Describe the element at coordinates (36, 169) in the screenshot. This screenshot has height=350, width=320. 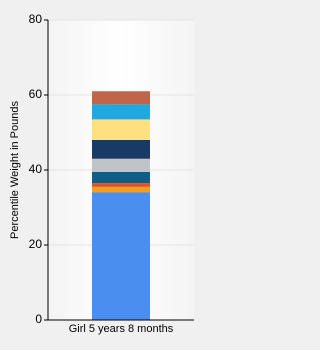
I see `y-tick-label: 40` at that location.